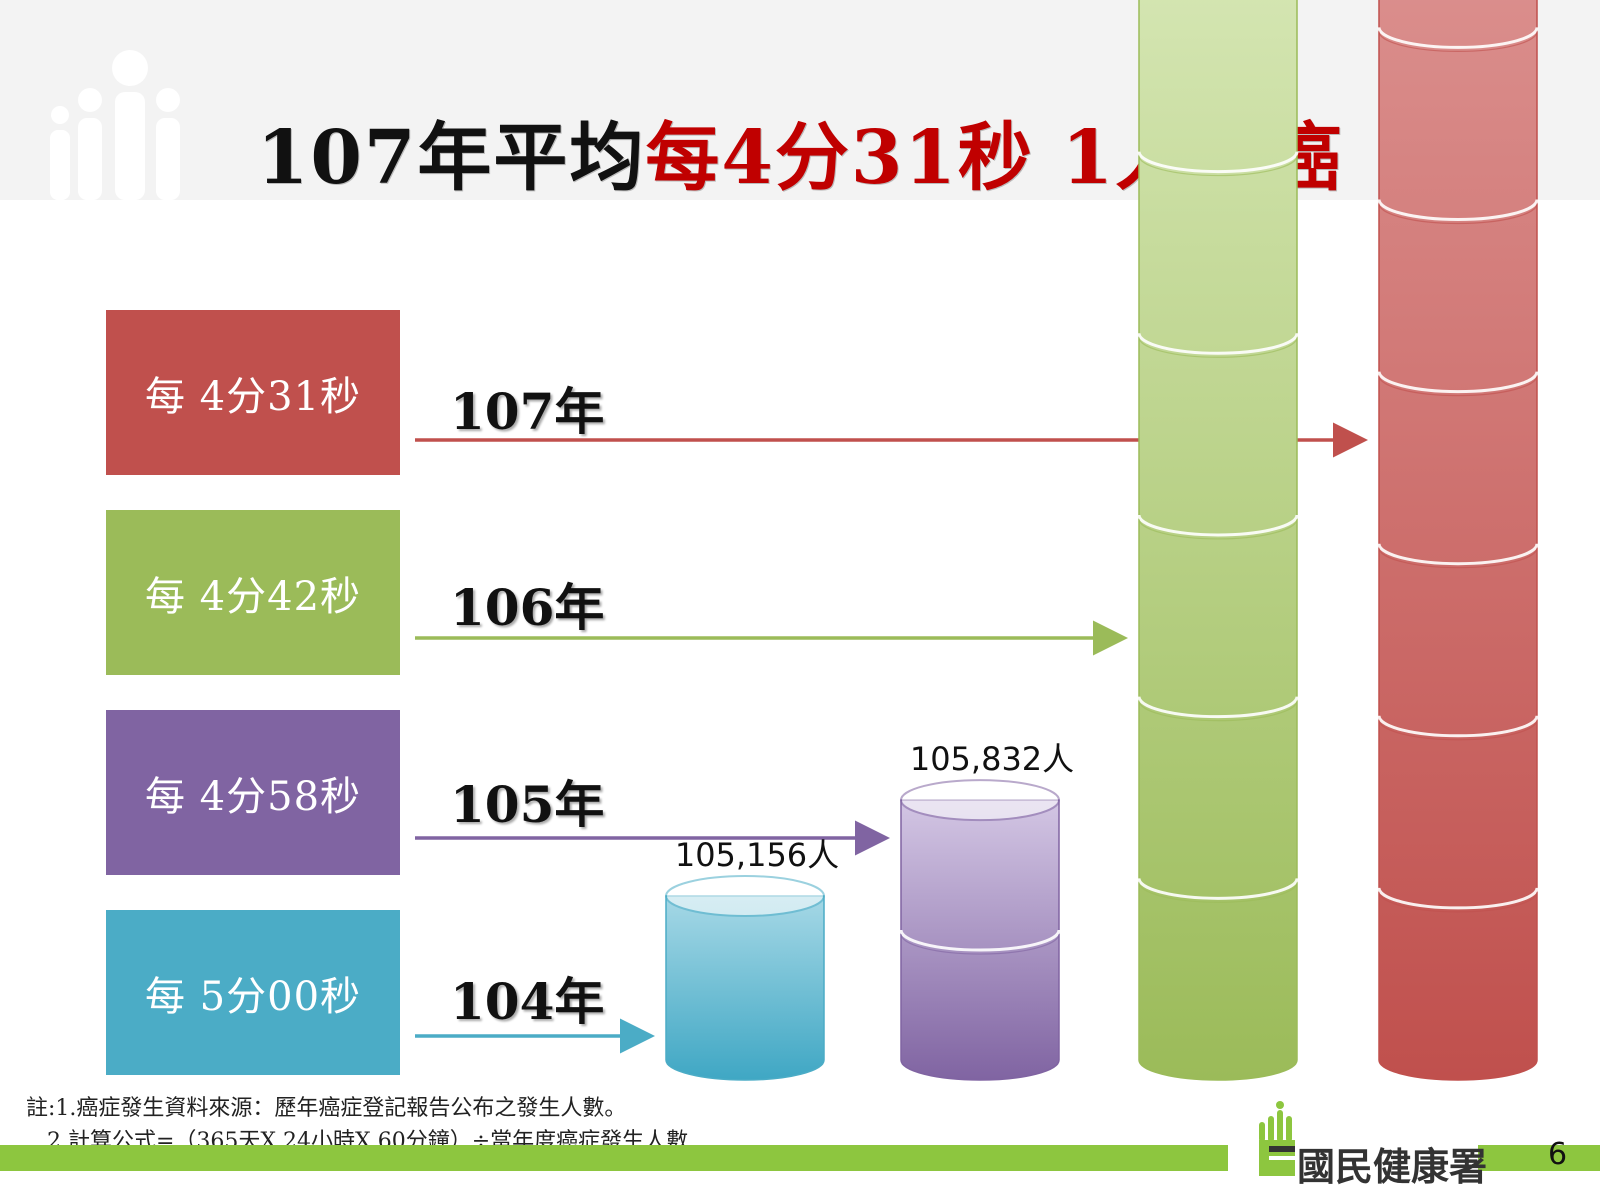 The width and height of the screenshot is (1600, 1200). I want to click on agency-logo: 國民健康署, so click(1371, 1145).